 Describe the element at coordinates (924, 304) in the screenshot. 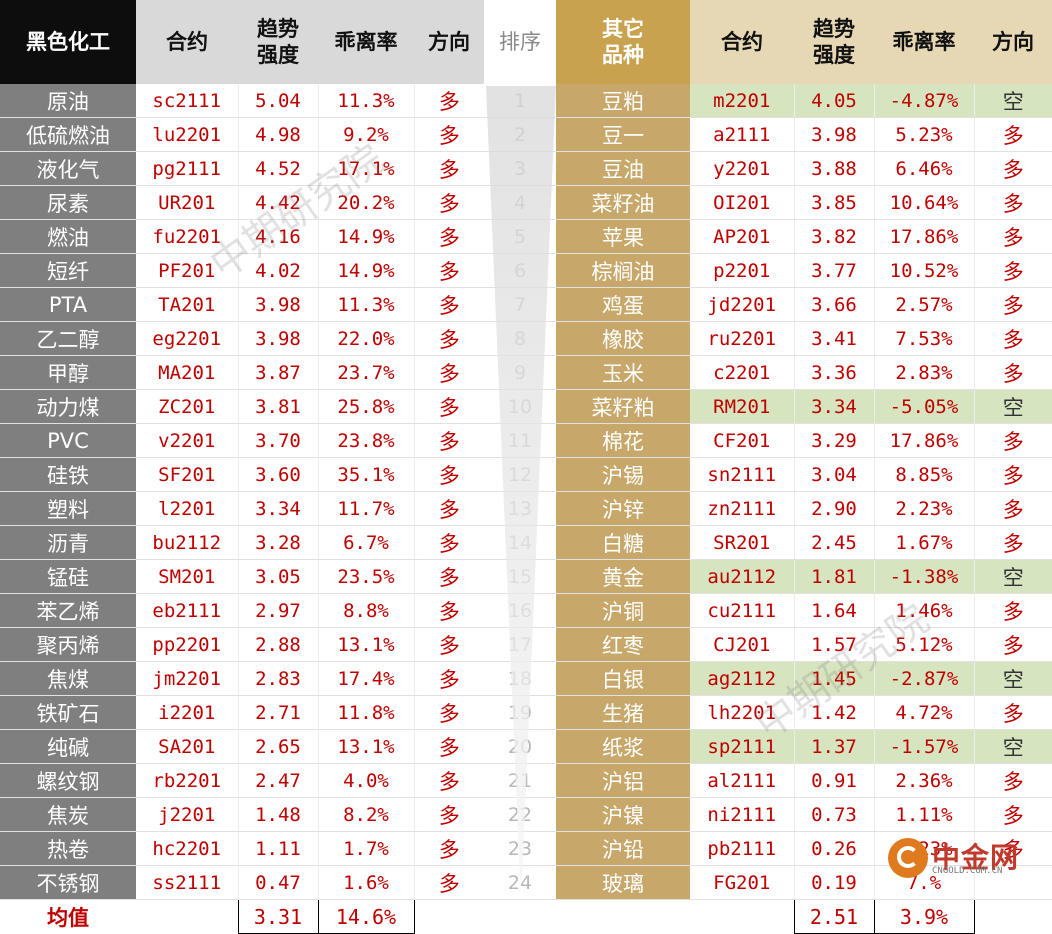

I see `right-deviation-rate: 2.57%` at that location.